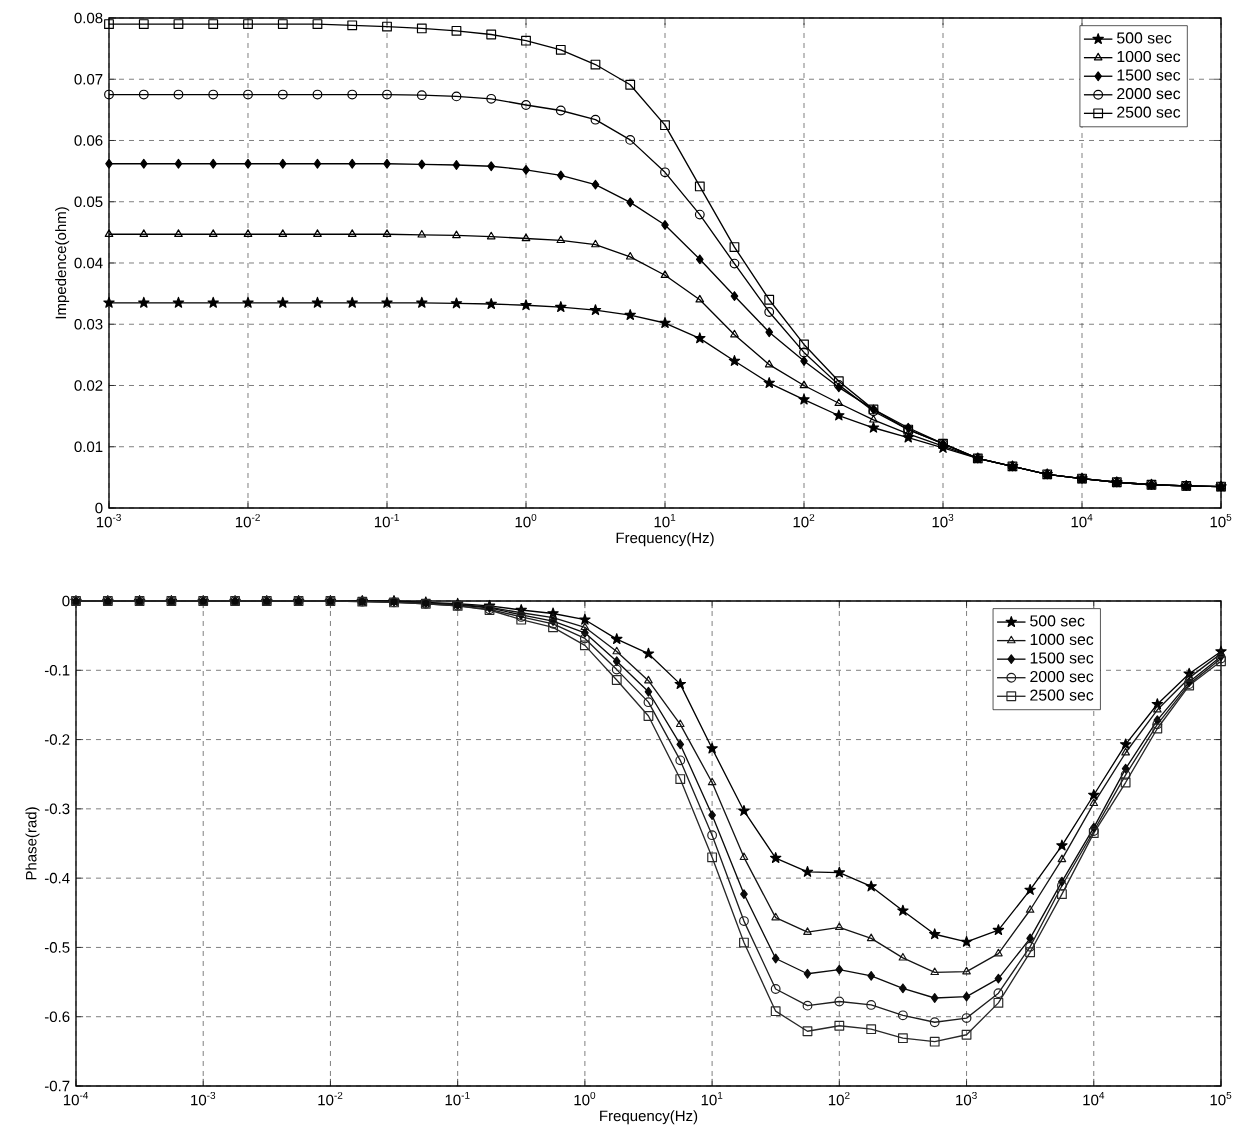 The image size is (1234, 1137). What do you see at coordinates (88, 79) in the screenshot?
I see `y-tick-label: 0.07` at bounding box center [88, 79].